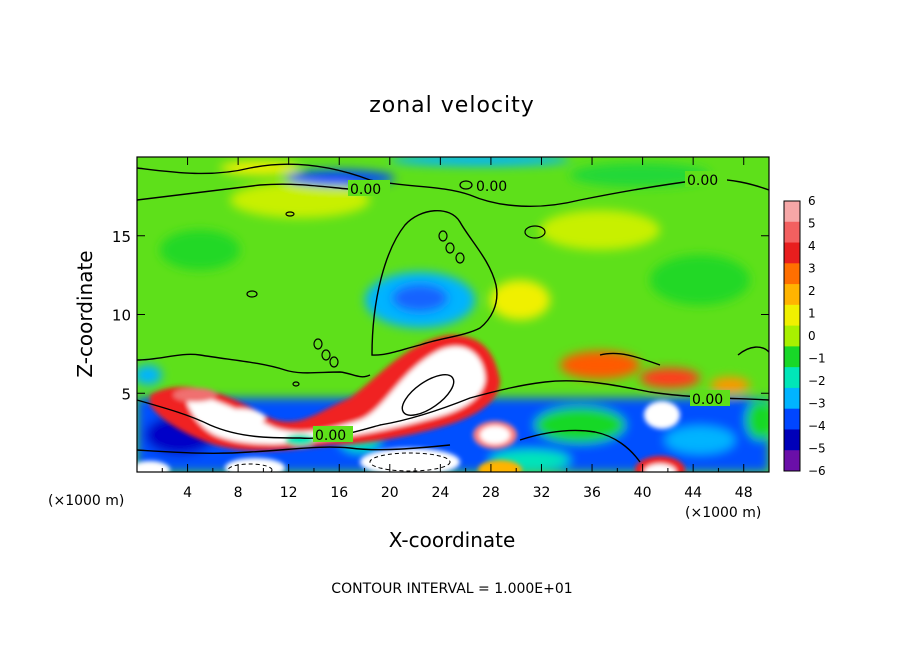 Image resolution: width=904 pixels, height=654 pixels. Describe the element at coordinates (723, 513) in the screenshot. I see `x-unit-right: (×1000 m)` at that location.